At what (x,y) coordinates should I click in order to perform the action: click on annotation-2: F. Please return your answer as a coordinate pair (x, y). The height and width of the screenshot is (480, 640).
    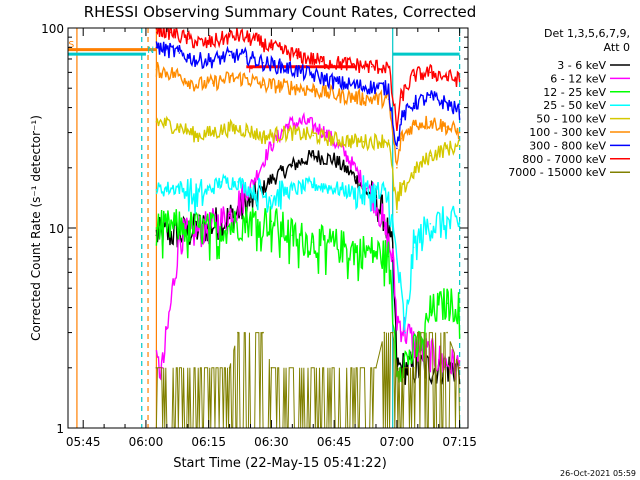
    Looking at the image, I should click on (250, 70).